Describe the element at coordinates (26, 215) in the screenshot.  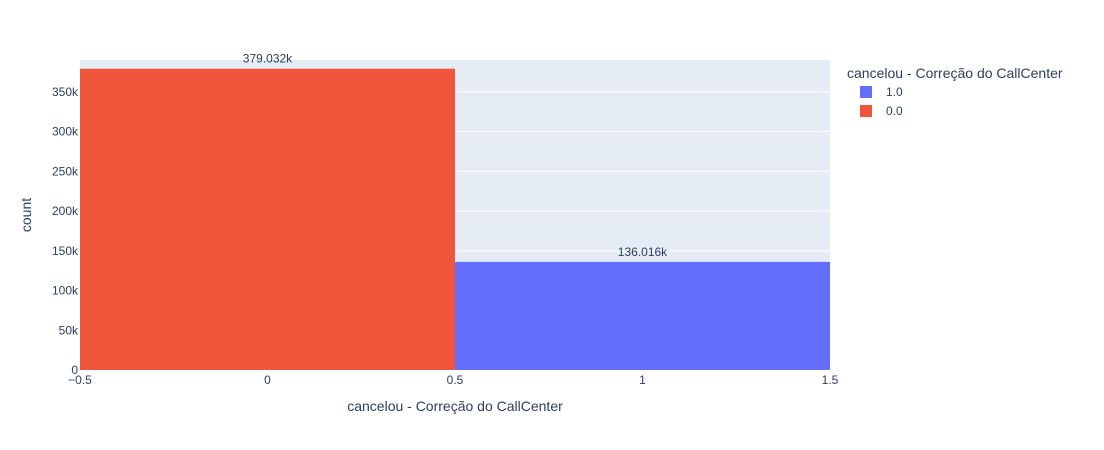
I see `y-axis-title: count` at that location.